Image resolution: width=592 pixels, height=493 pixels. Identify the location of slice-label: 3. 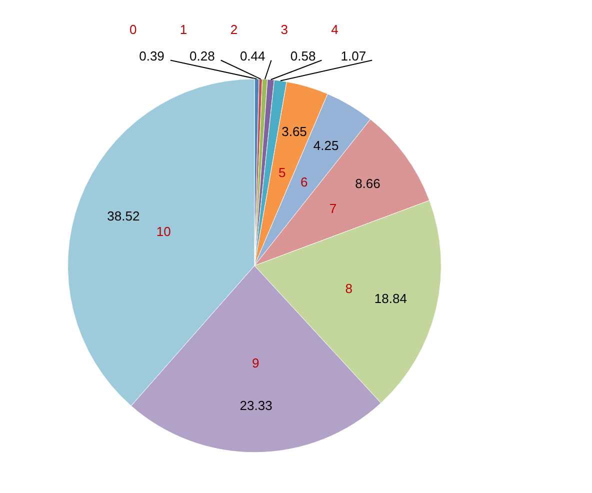
(284, 30).